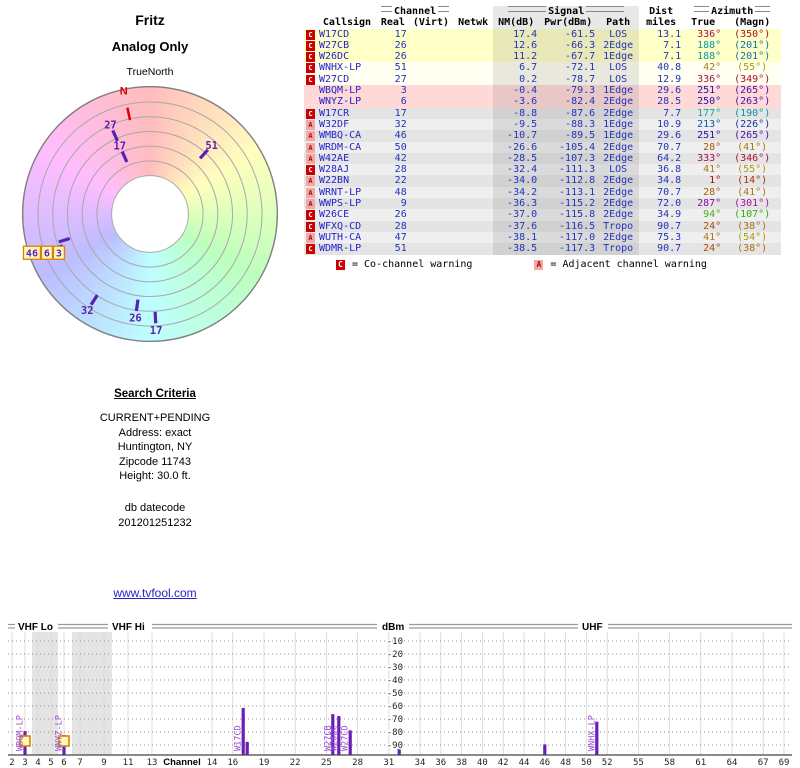 This screenshot has height=768, width=800. What do you see at coordinates (334, 158) in the screenshot?
I see `callsign-link: W42AE` at bounding box center [334, 158].